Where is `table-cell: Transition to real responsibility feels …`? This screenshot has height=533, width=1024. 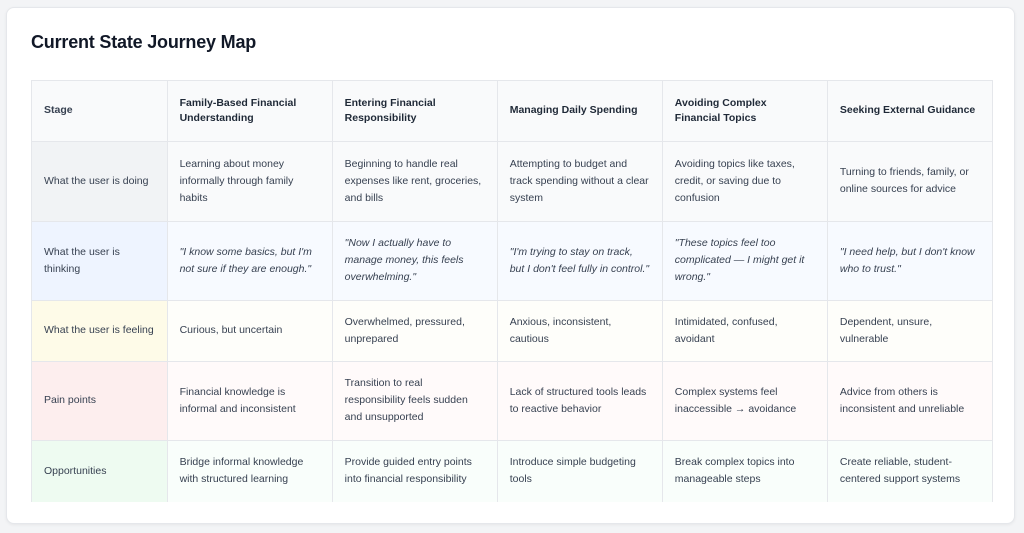 table-cell: Transition to real responsibility feels … is located at coordinates (415, 401).